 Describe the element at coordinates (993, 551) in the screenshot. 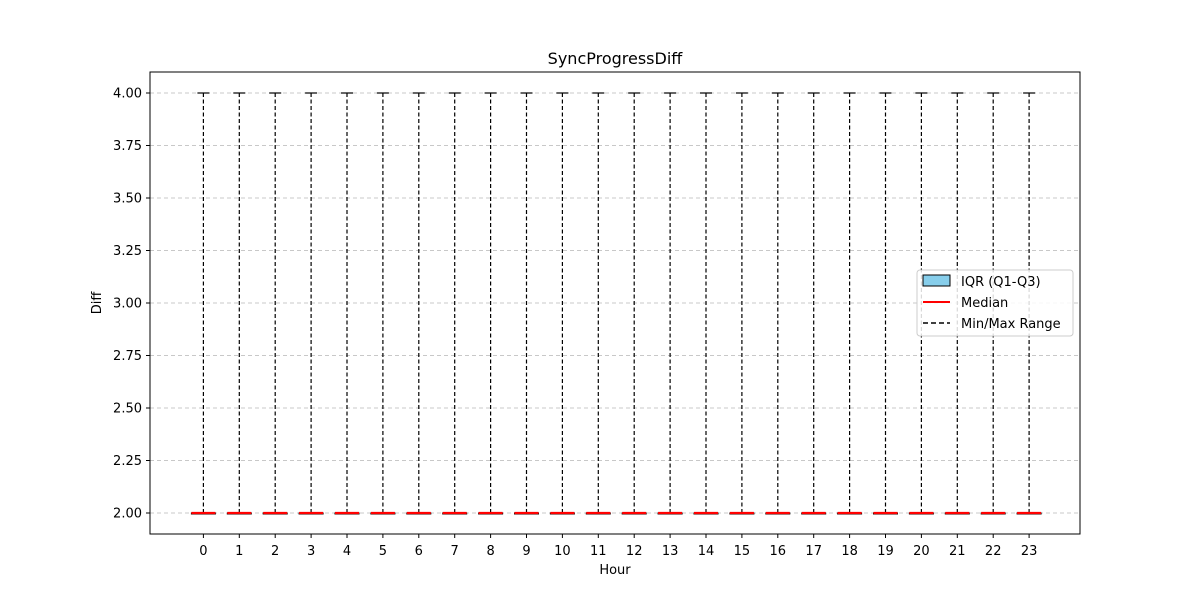

I see `x-tick-label: 22` at that location.